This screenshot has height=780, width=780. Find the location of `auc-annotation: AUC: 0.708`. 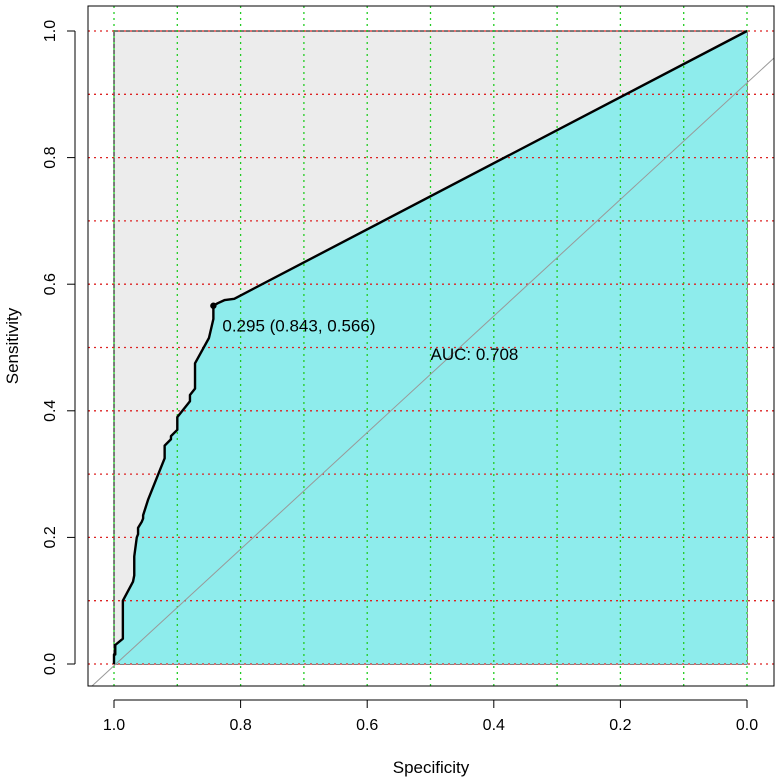

auc-annotation: AUC: 0.708 is located at coordinates (475, 354).